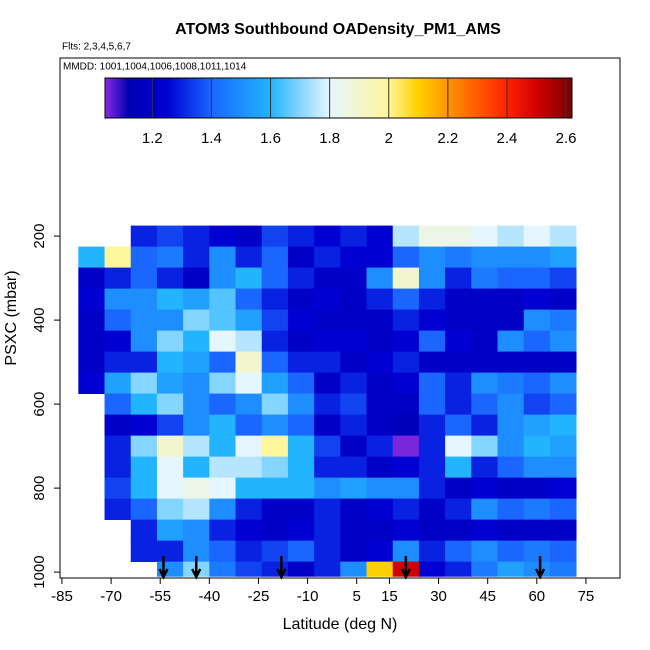 The image size is (650, 650). I want to click on subtitle: Flts: 2,3,4,5,6,7, so click(96, 47).